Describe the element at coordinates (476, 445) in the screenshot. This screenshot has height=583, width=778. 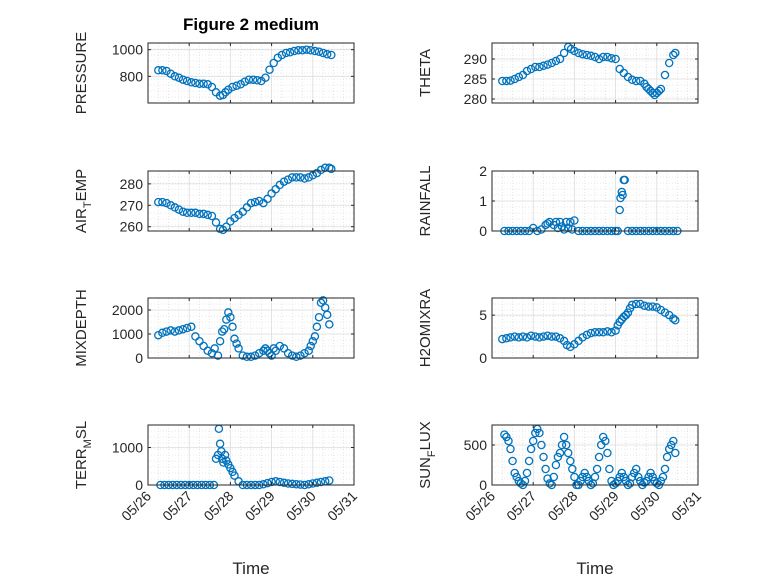
I see `y-tick-label: 500` at that location.